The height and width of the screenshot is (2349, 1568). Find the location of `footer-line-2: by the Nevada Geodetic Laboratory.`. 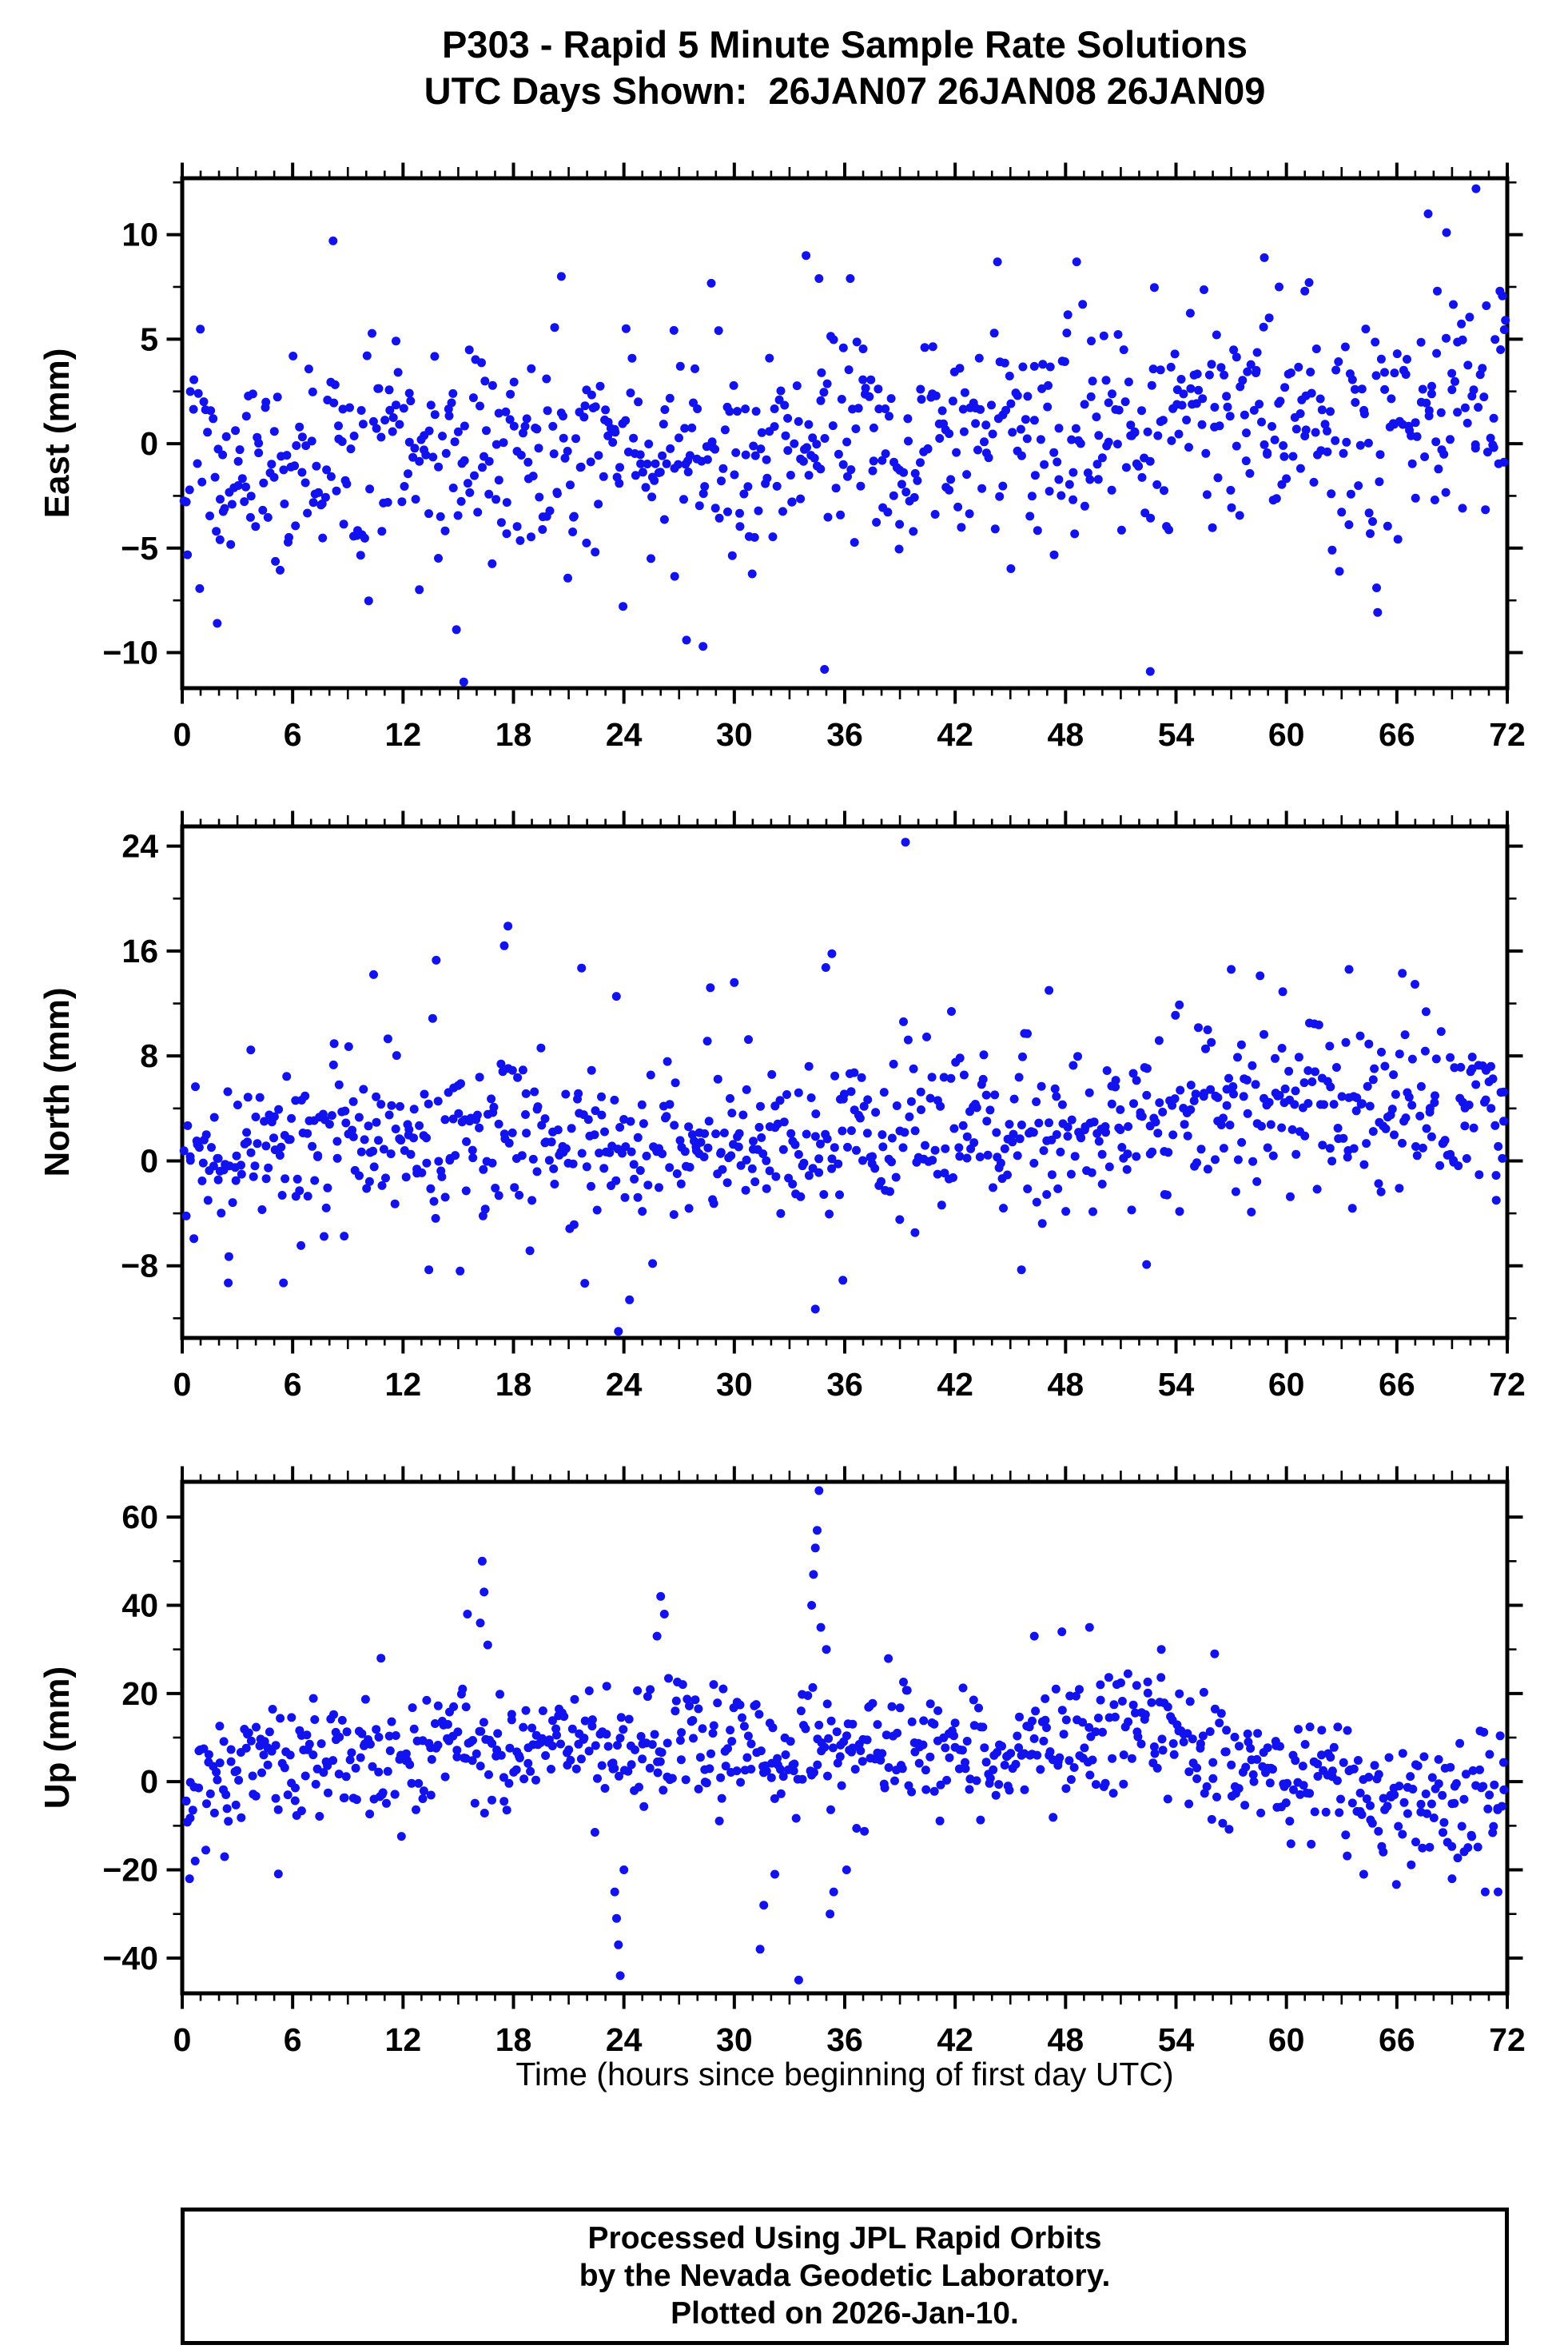

footer-line-2: by the Nevada Geodetic Laboratory. is located at coordinates (845, 2276).